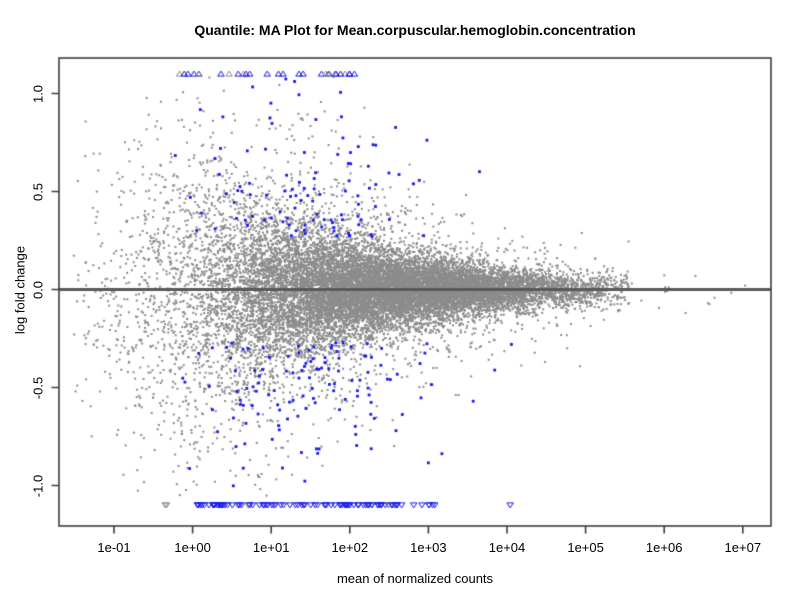 The width and height of the screenshot is (800, 600). What do you see at coordinates (743, 547) in the screenshot?
I see `x-tick-label: 1e+07` at bounding box center [743, 547].